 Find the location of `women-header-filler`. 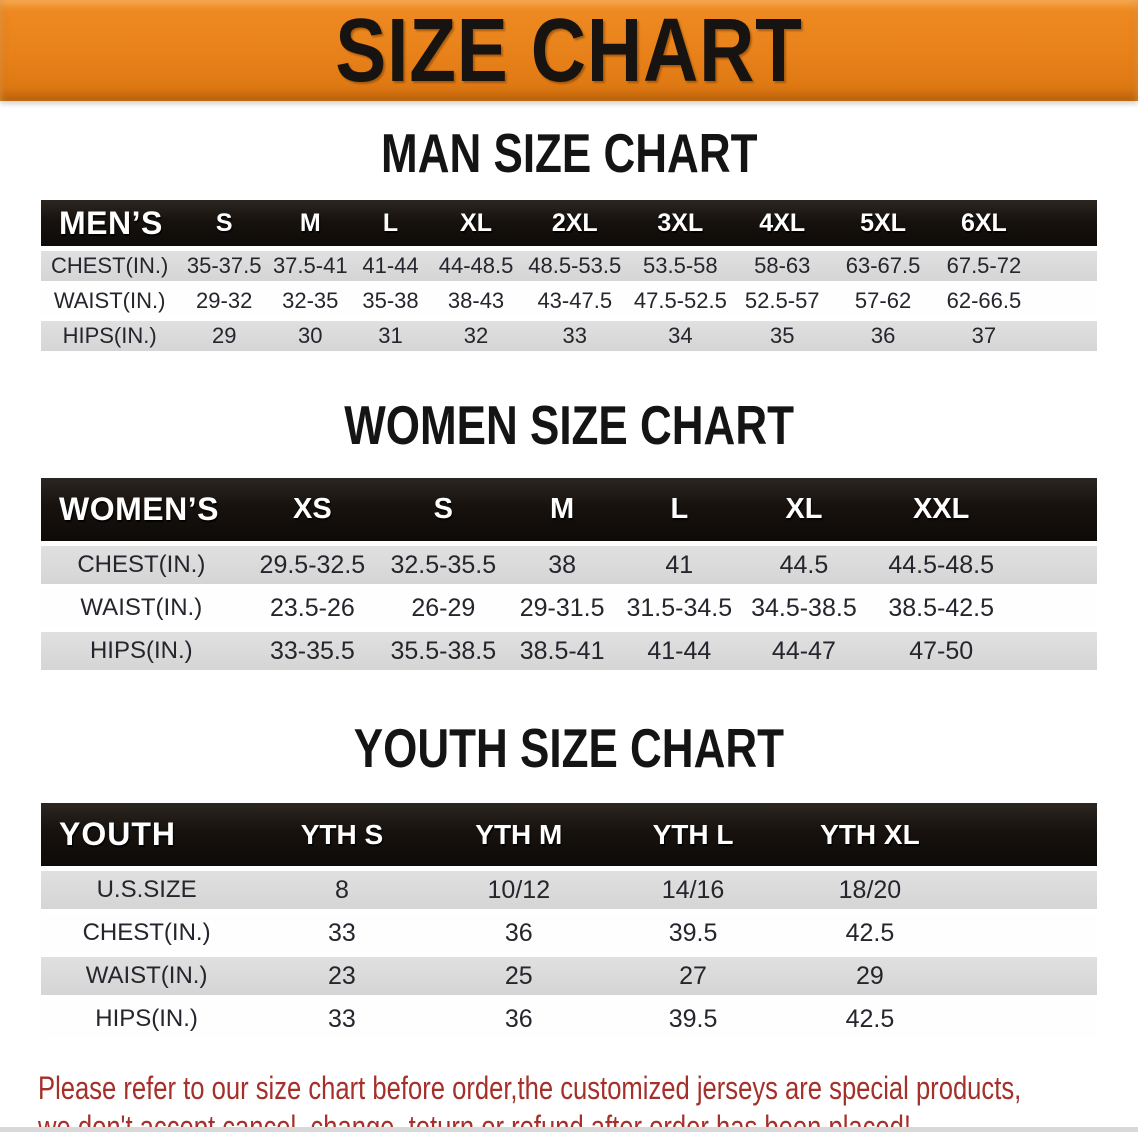

women-header-filler is located at coordinates (1054, 509).